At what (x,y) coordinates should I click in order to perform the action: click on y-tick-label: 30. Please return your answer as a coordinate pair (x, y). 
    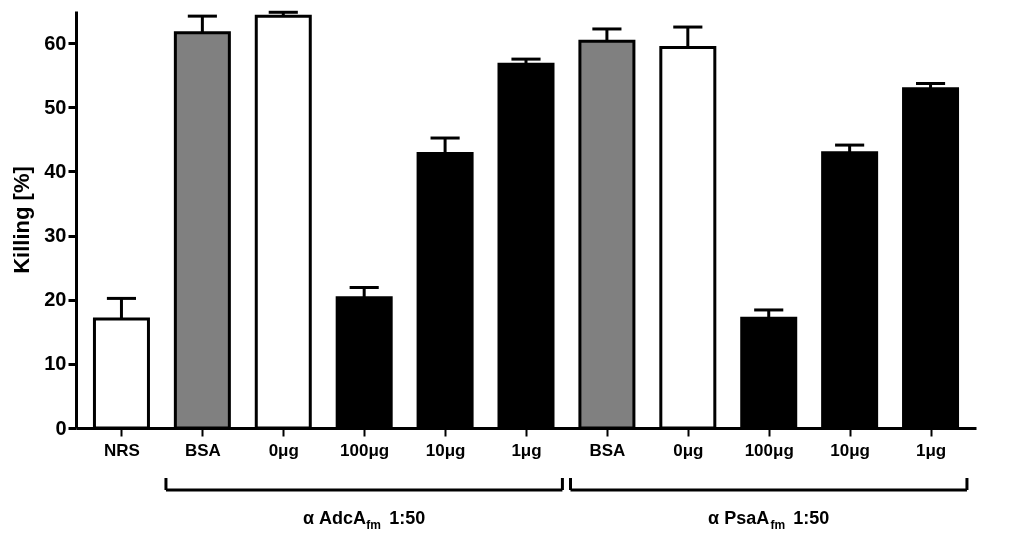
    Looking at the image, I should click on (55, 235).